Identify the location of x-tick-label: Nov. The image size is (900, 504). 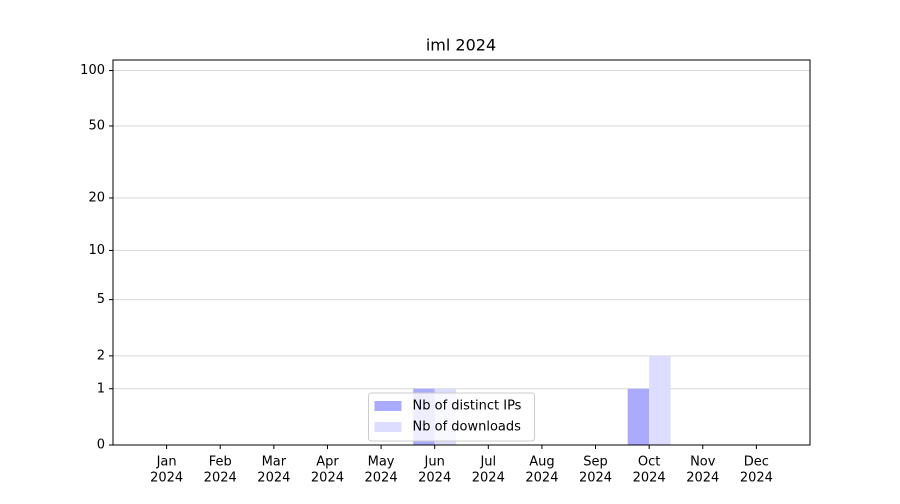
(703, 462).